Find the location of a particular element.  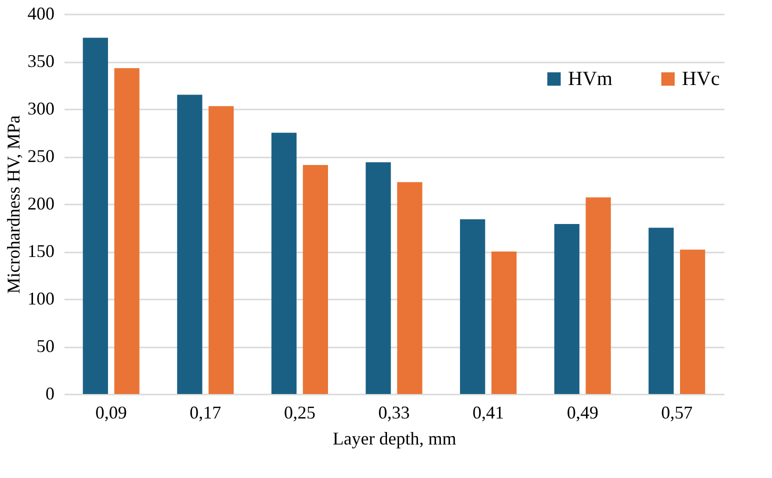

y-tick-label: 400 is located at coordinates (41, 14).